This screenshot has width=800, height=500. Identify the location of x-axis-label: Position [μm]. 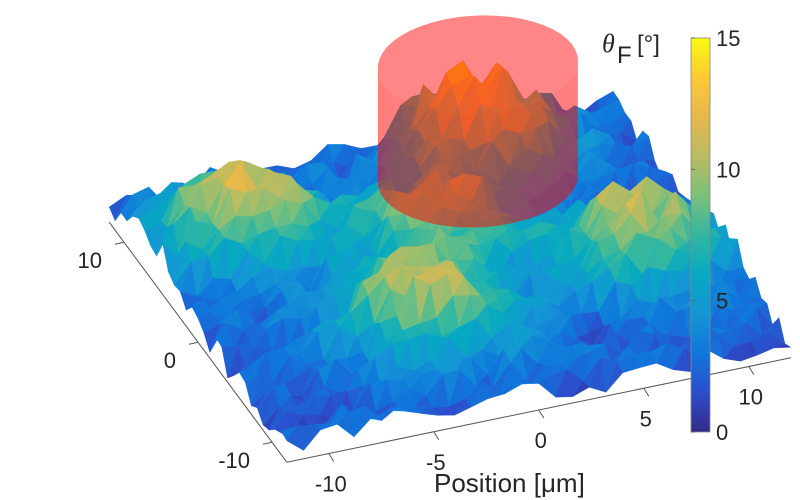
(509, 483).